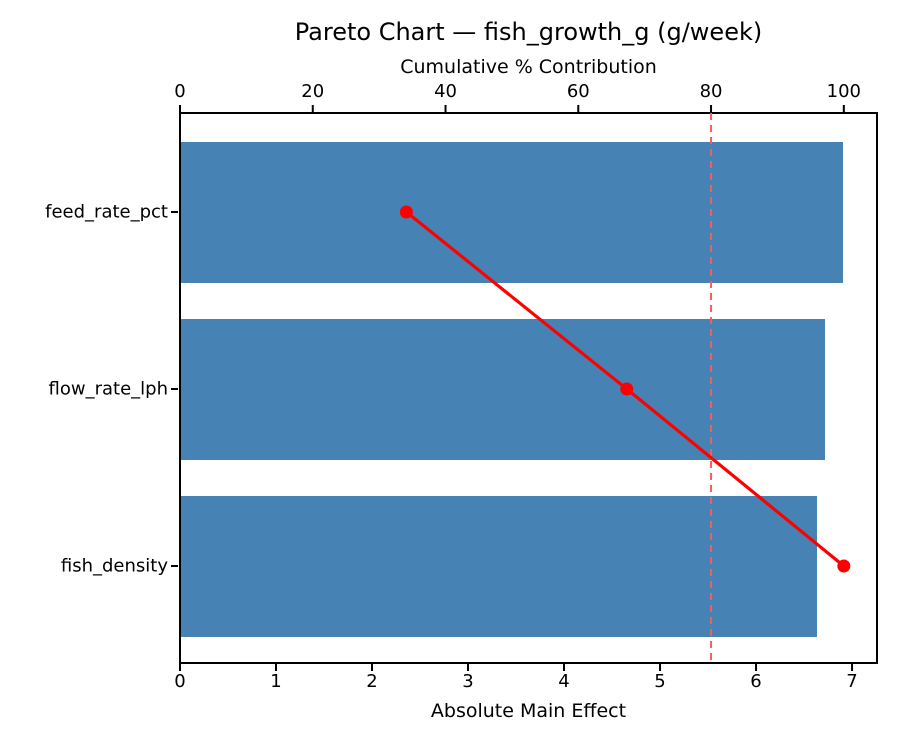 Image resolution: width=900 pixels, height=750 pixels. Describe the element at coordinates (660, 681) in the screenshot. I see `bottom-tick-label-5: 5` at that location.